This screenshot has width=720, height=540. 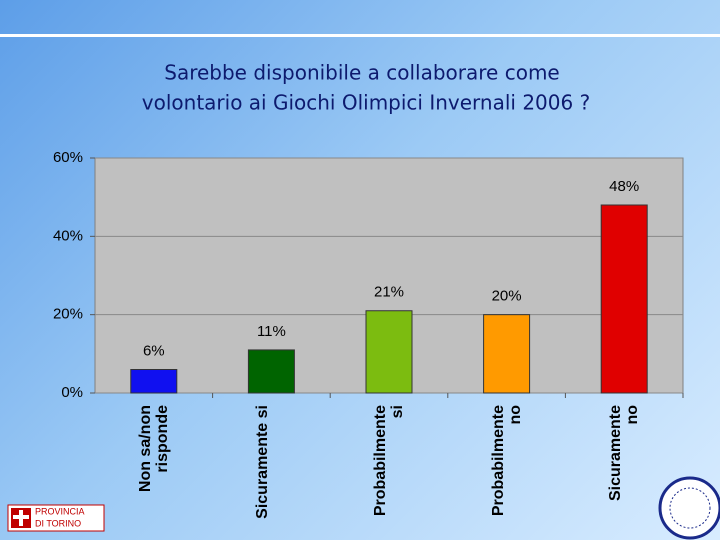 What do you see at coordinates (362, 73) in the screenshot?
I see `chart-title: Sarebbe disponibile a collaborare come` at bounding box center [362, 73].